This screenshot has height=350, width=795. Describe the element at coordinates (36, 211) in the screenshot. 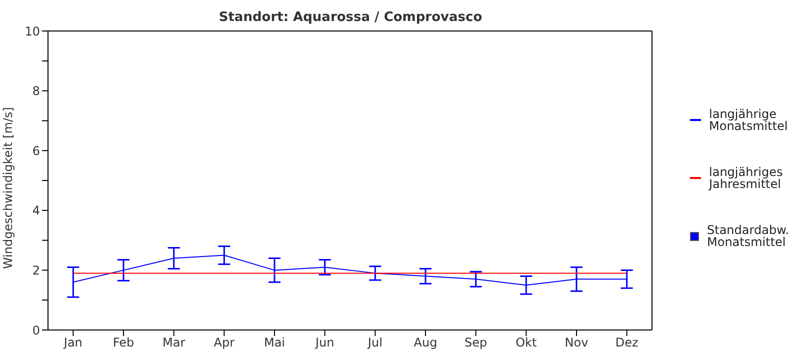

I see `y-tick-label: 4` at that location.